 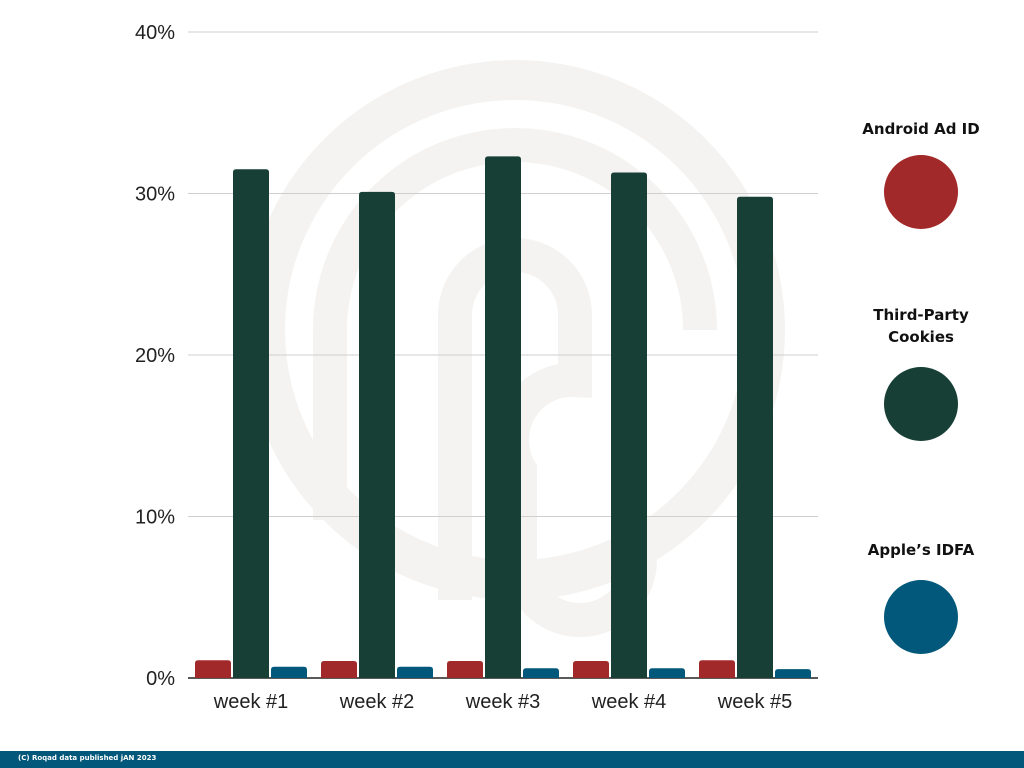 What do you see at coordinates (155, 195) in the screenshot?
I see `y-tick-label: 30%` at bounding box center [155, 195].